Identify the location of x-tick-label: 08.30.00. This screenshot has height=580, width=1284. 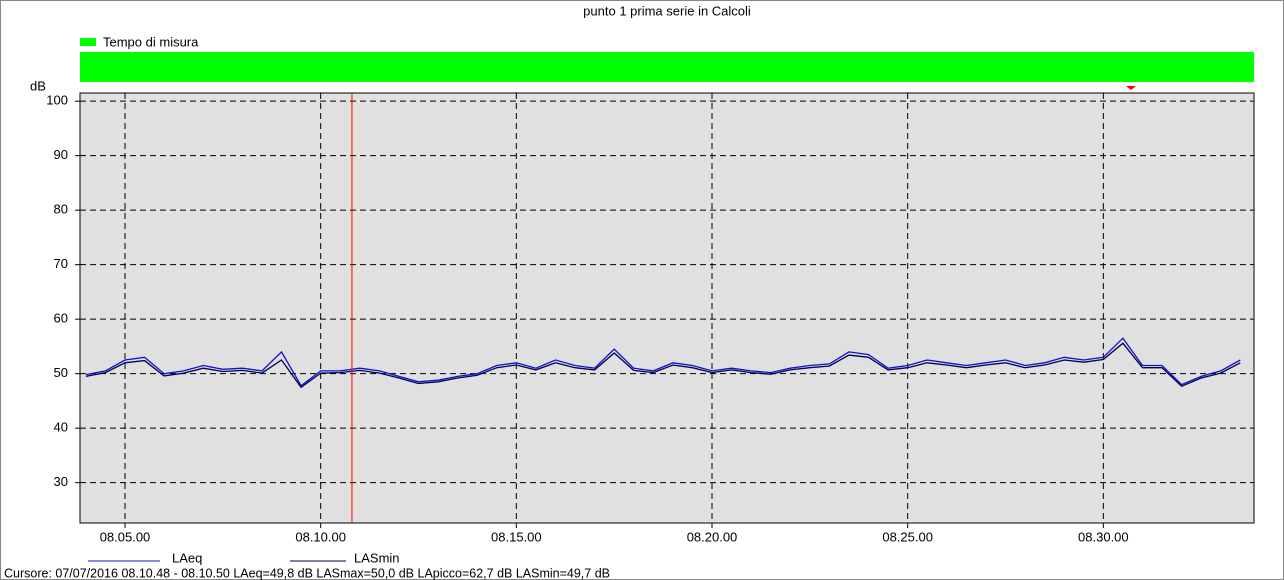
(1103, 536).